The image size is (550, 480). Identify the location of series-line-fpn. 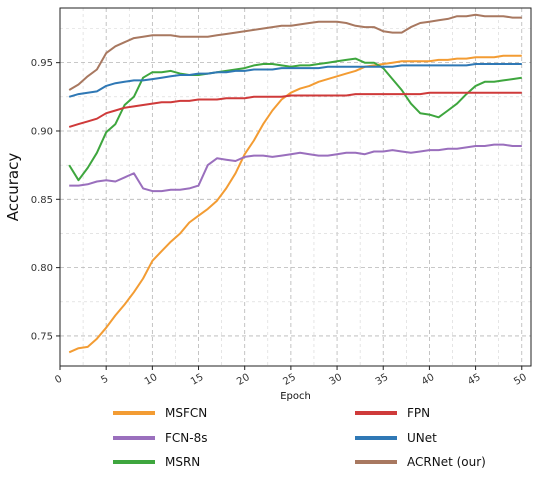
(295, 109).